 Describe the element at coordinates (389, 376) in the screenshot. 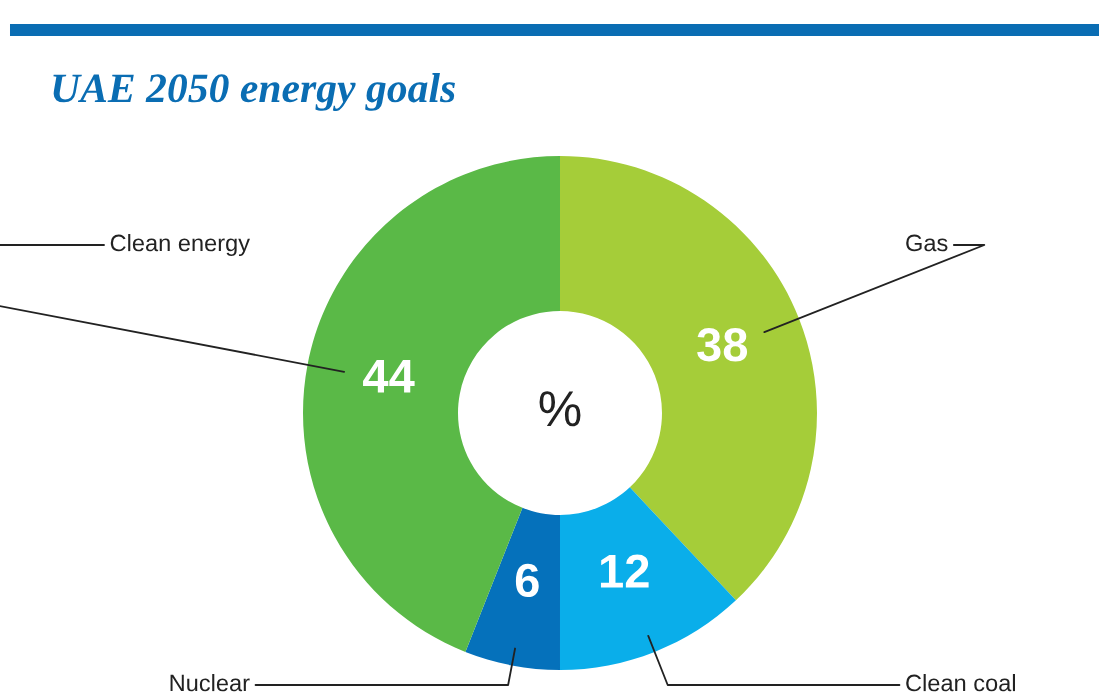

I see `data-label: 44` at that location.